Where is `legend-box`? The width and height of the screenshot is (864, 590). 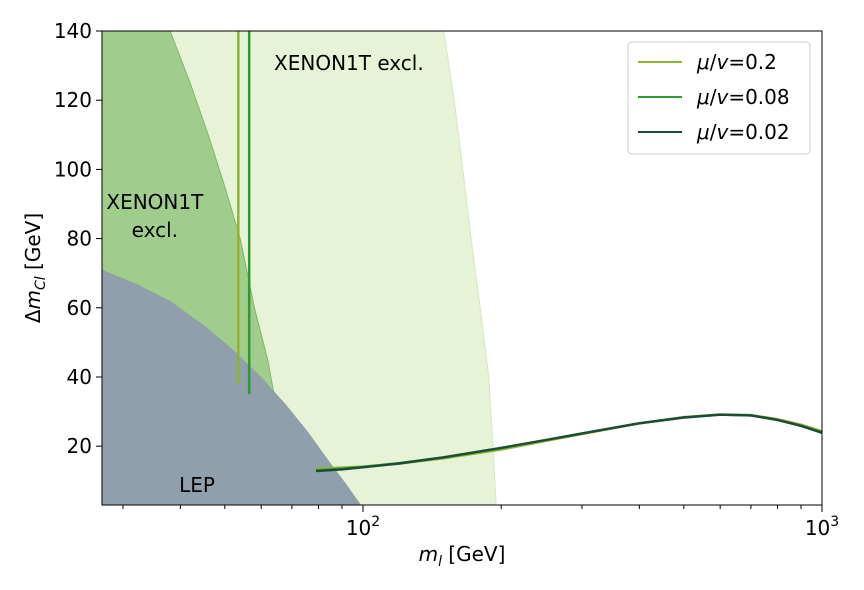 legend-box is located at coordinates (719, 98).